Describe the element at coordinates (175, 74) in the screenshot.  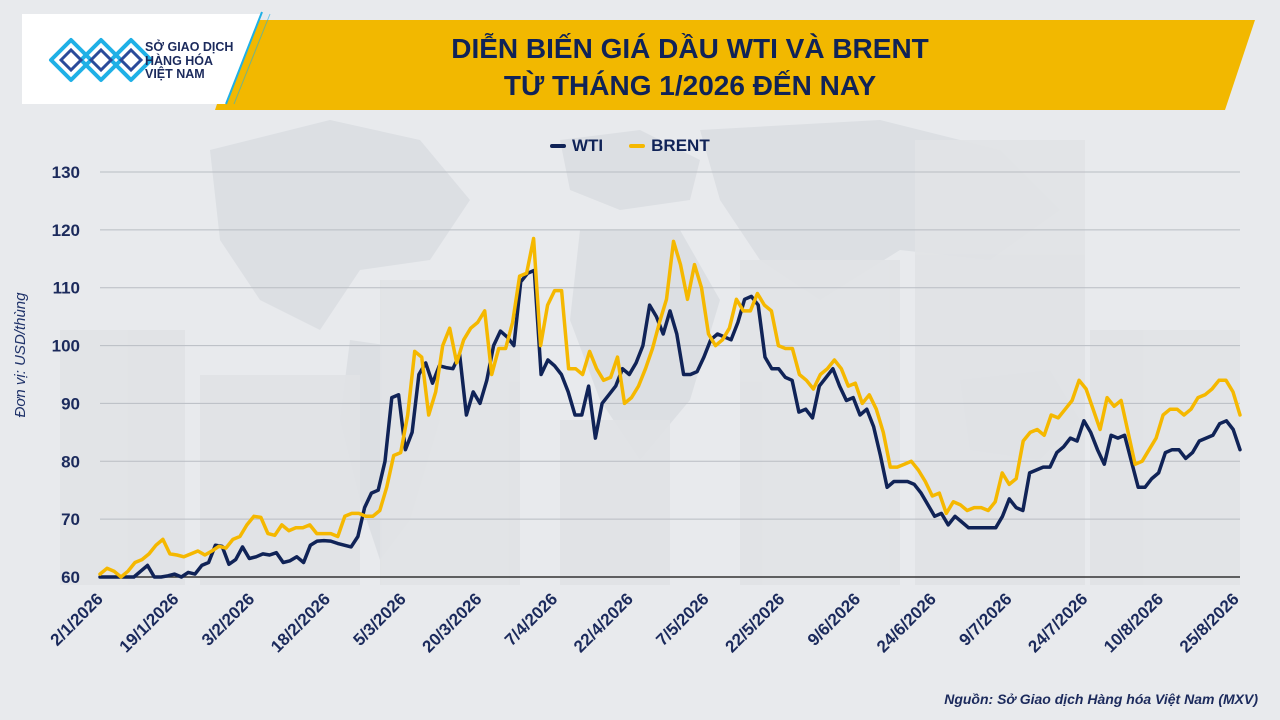
I see `logo-line-3: VIỆT NAM` at that location.